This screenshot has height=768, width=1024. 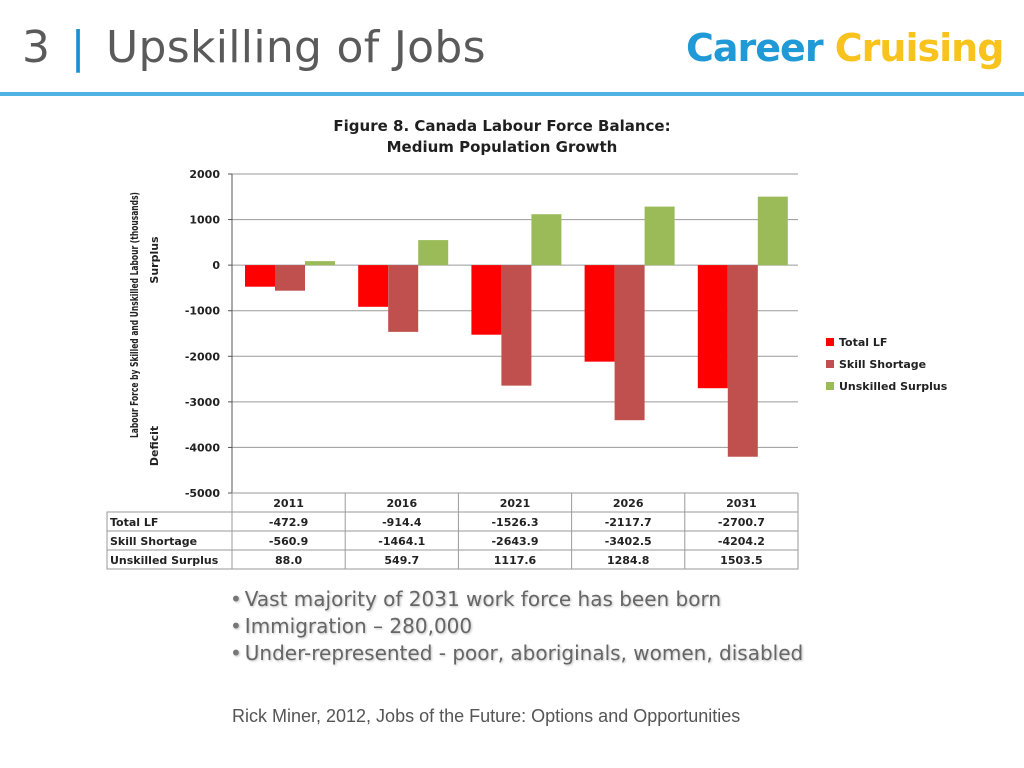 I want to click on x-tick-label: 2016, so click(x=401, y=503).